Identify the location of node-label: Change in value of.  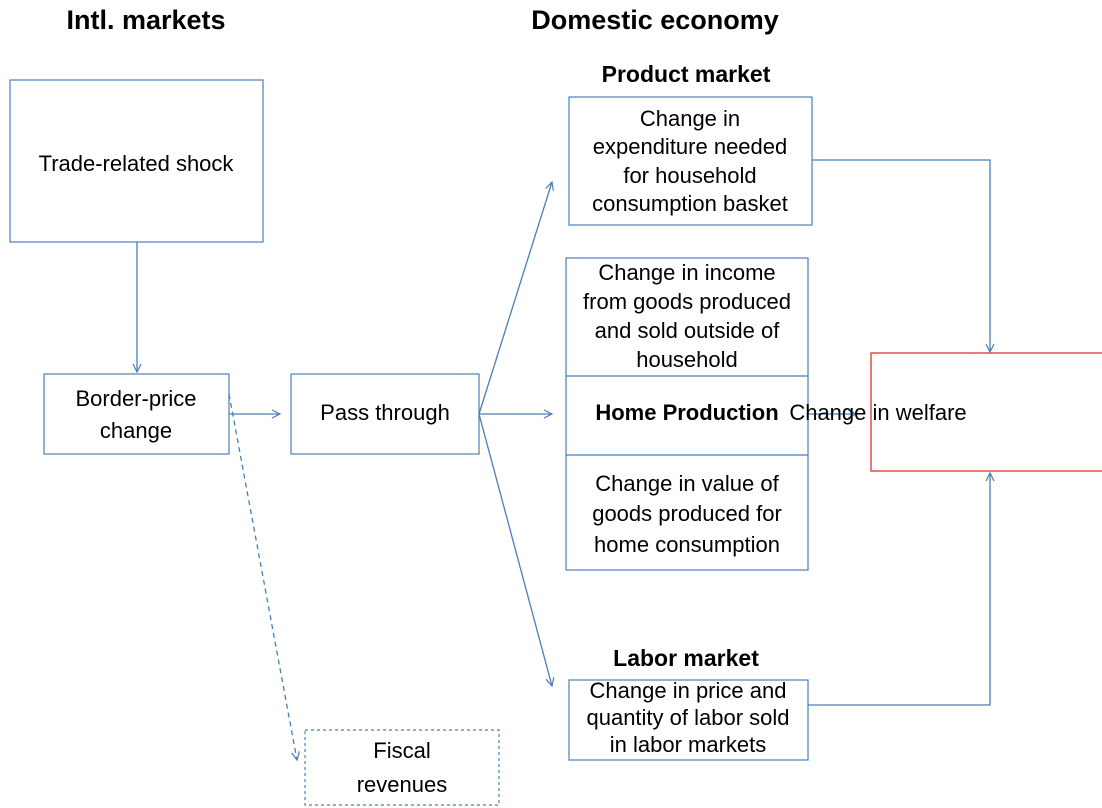
(687, 483).